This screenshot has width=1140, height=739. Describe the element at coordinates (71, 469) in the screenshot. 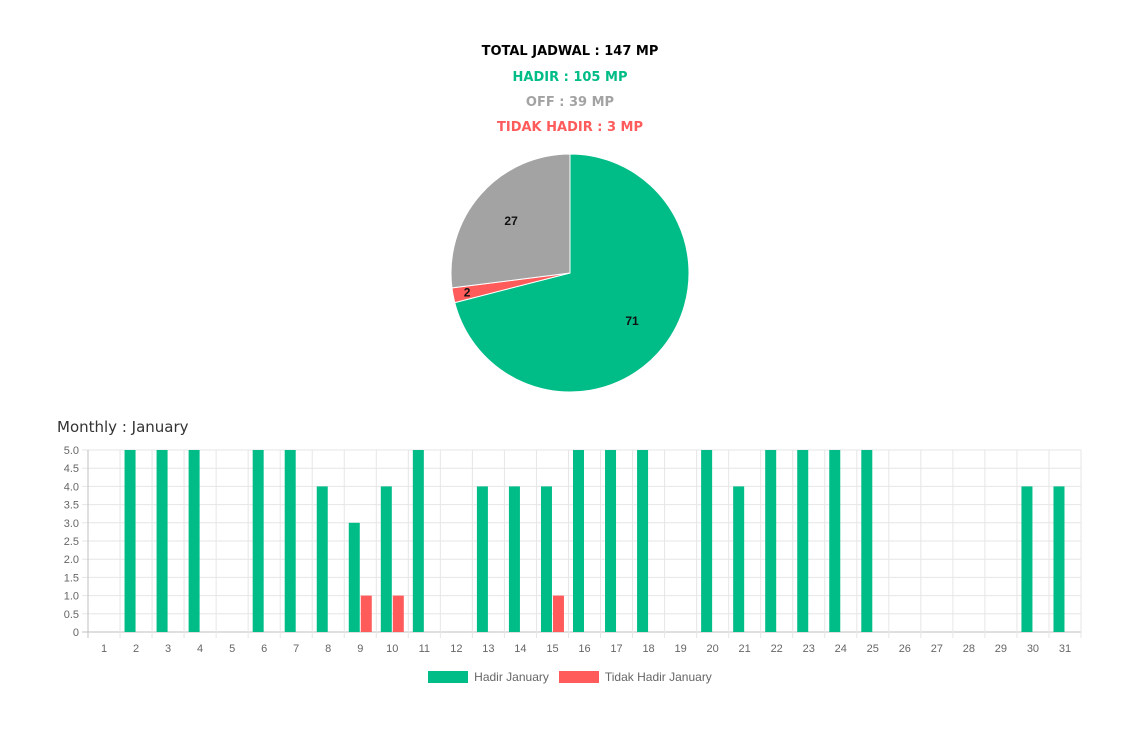

I see `y-tick-label: 4.5` at that location.